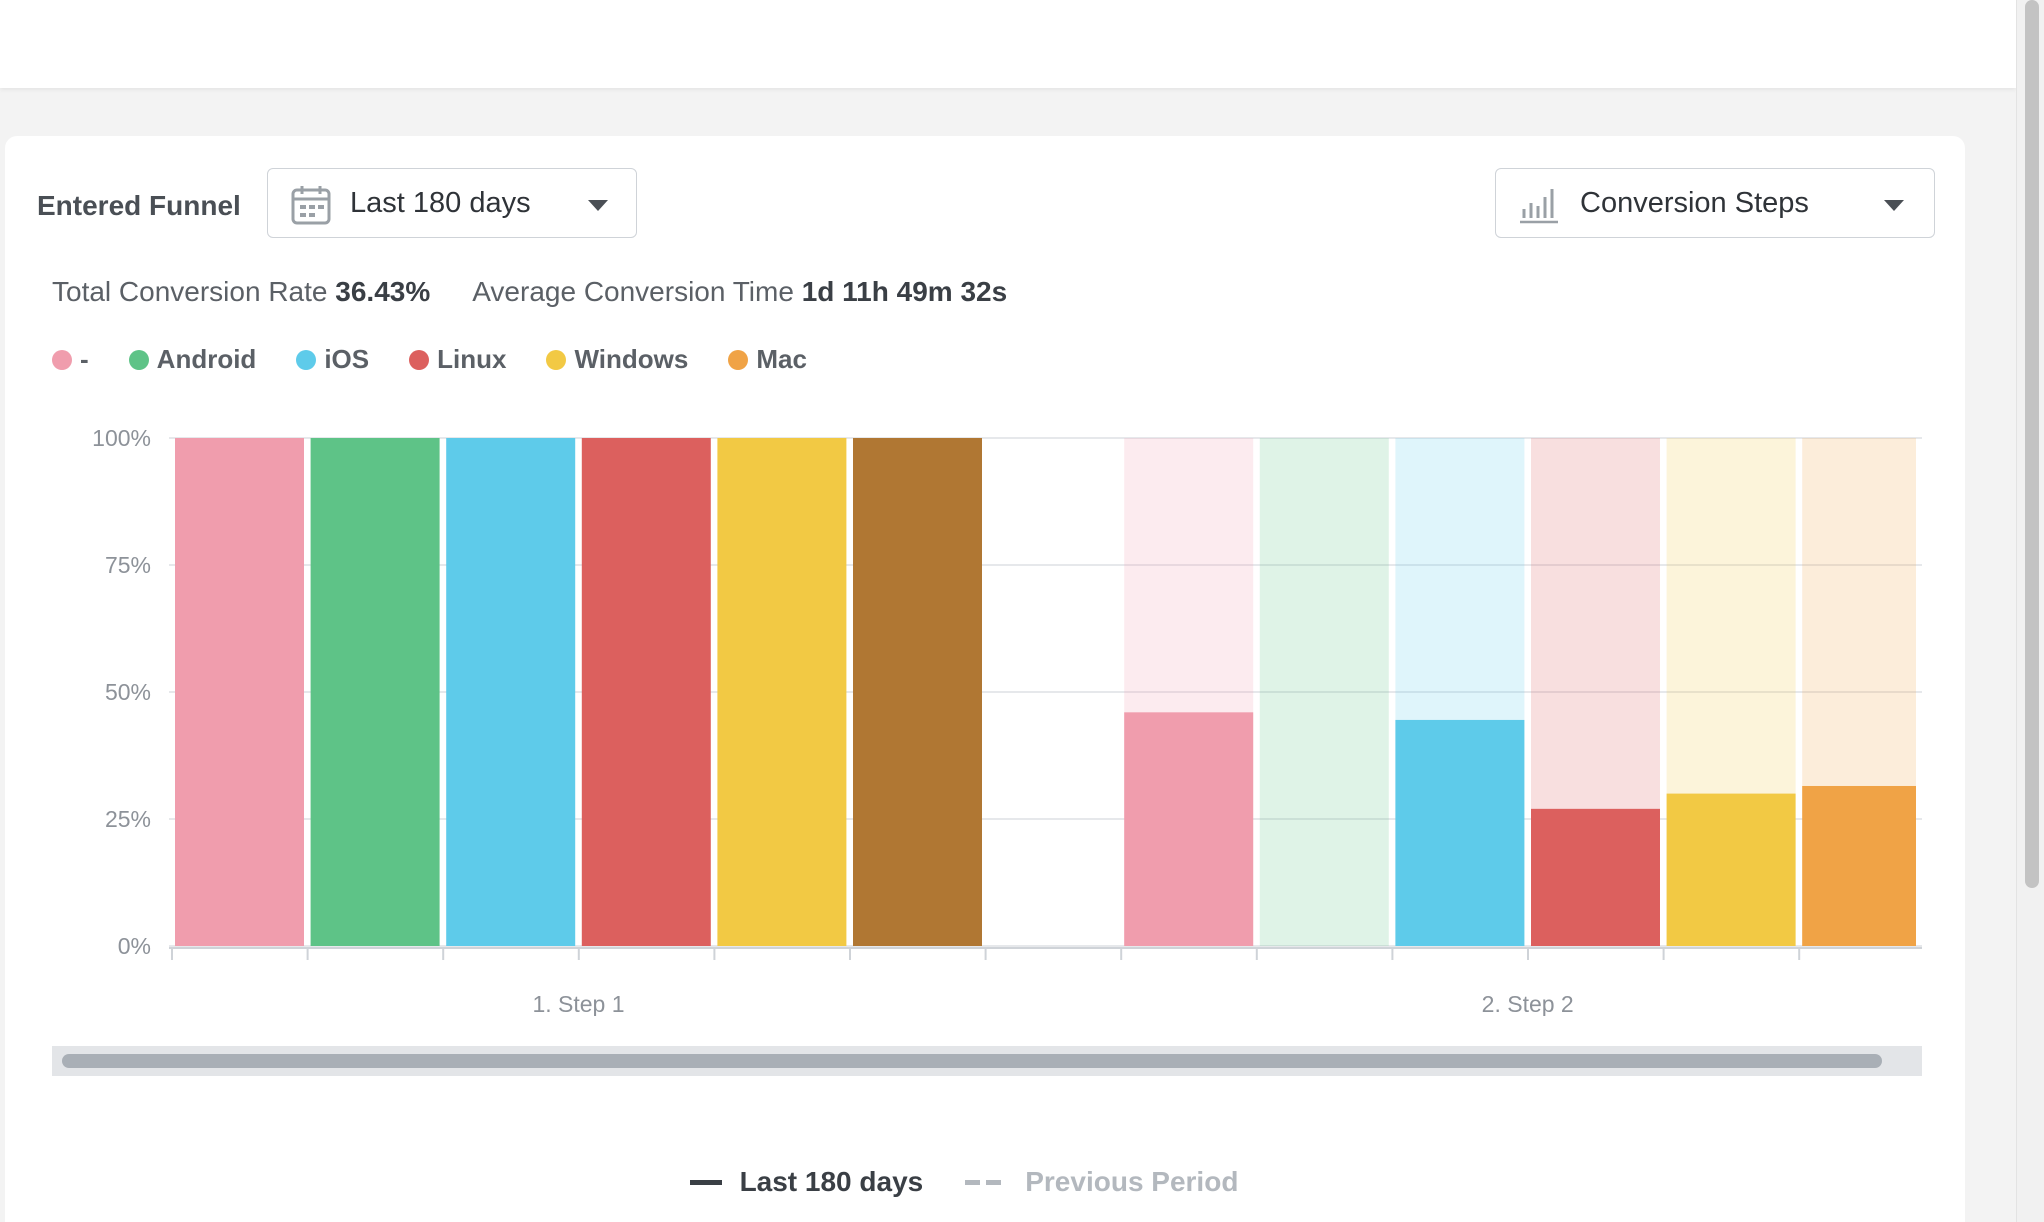 The image size is (2044, 1222). Describe the element at coordinates (705, 1182) in the screenshot. I see `solid-line-icon` at that location.